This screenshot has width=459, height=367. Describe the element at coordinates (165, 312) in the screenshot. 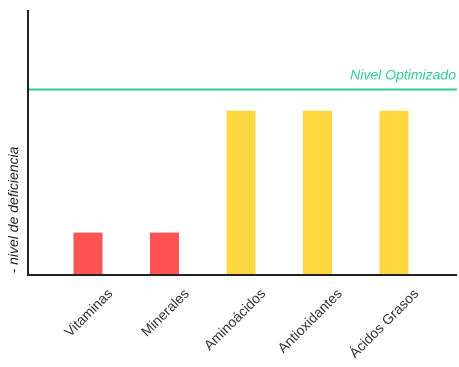

I see `x-tick-label-1: Minerales` at that location.